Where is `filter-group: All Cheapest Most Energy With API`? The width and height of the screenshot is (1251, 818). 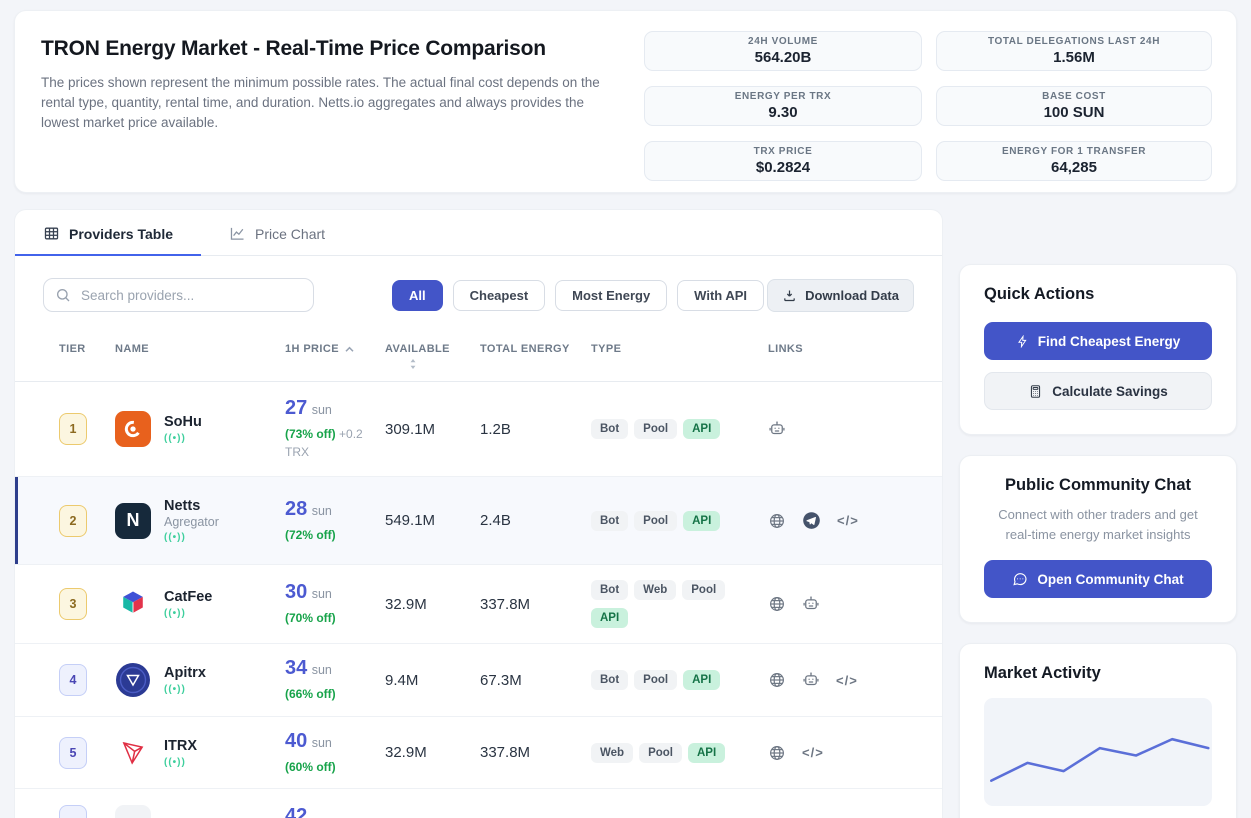 filter-group: All Cheapest Most Energy With API is located at coordinates (578, 295).